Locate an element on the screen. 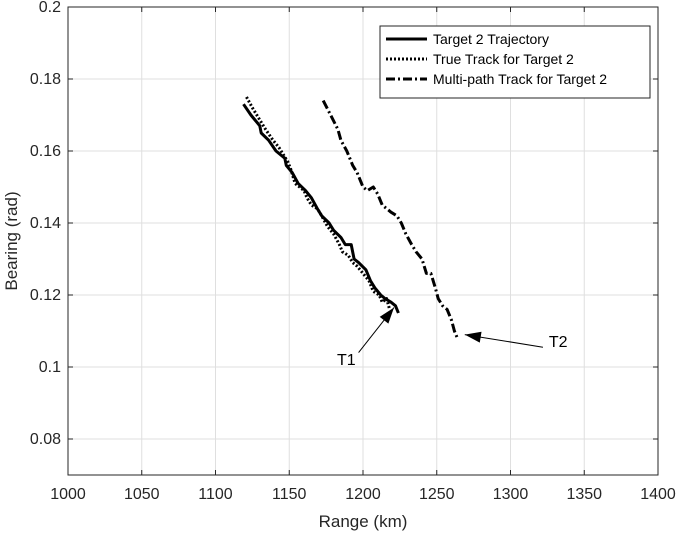 Image resolution: width=685 pixels, height=535 pixels. legend-label-1: Target 2 Trajectory is located at coordinates (491, 39).